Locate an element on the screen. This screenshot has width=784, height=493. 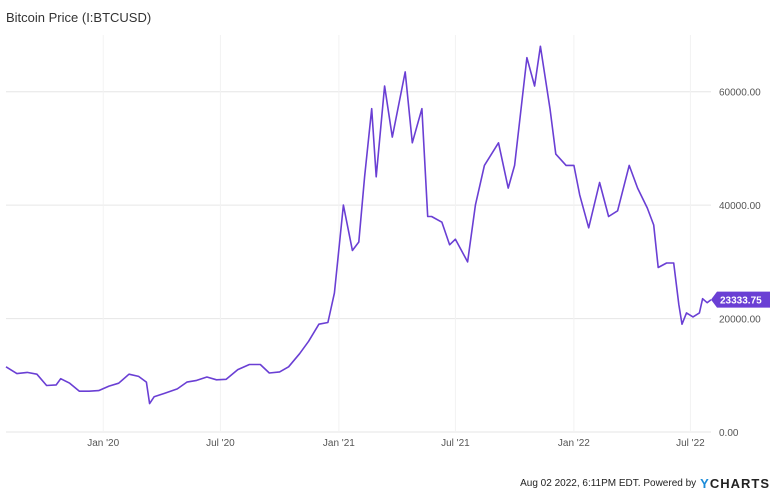
x-tick-label: Jan '21 is located at coordinates (339, 443).